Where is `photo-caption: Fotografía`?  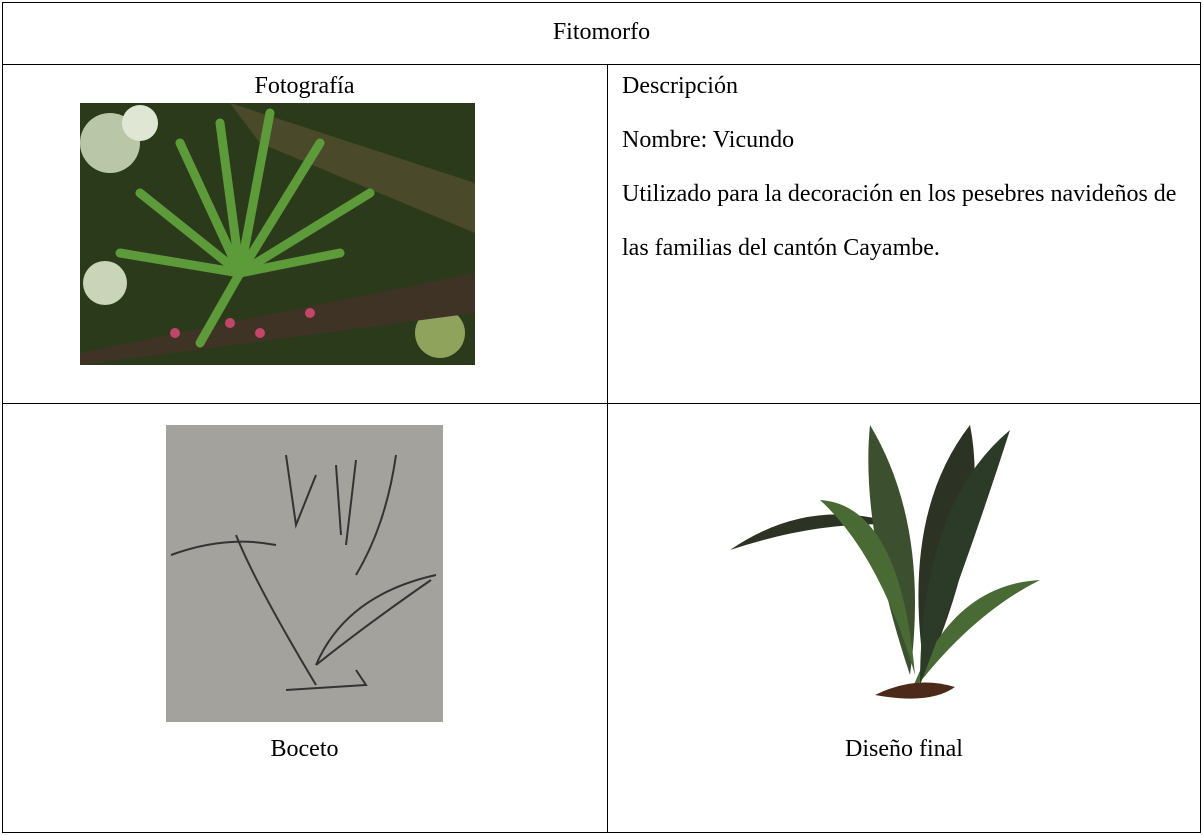 photo-caption: Fotografía is located at coordinates (304, 86).